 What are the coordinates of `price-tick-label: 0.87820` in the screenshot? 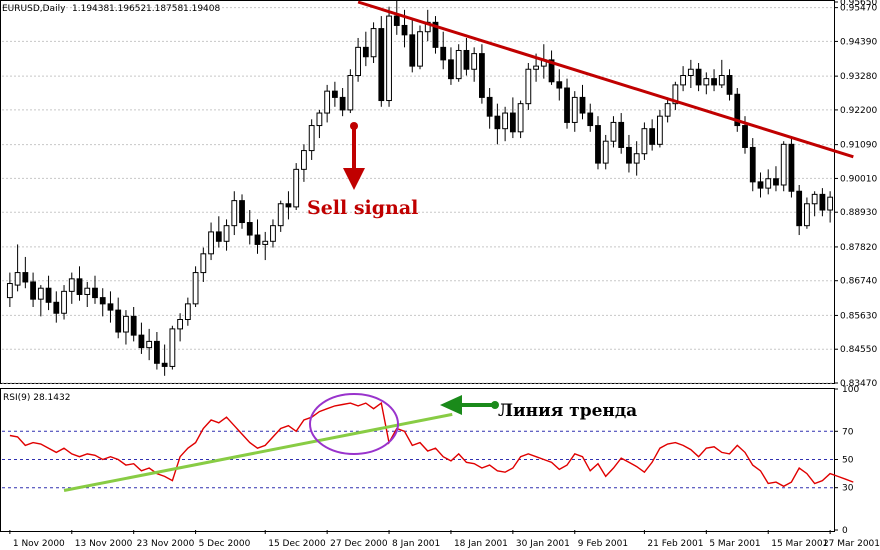 It's located at (858, 248).